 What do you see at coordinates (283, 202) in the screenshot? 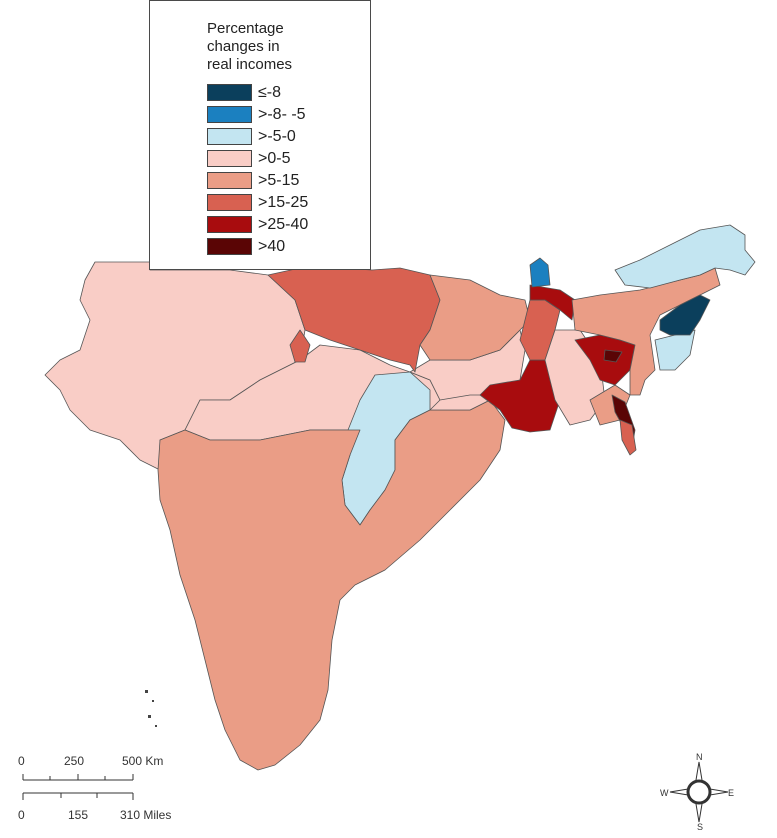
I see `legend-label: >15-25` at bounding box center [283, 202].